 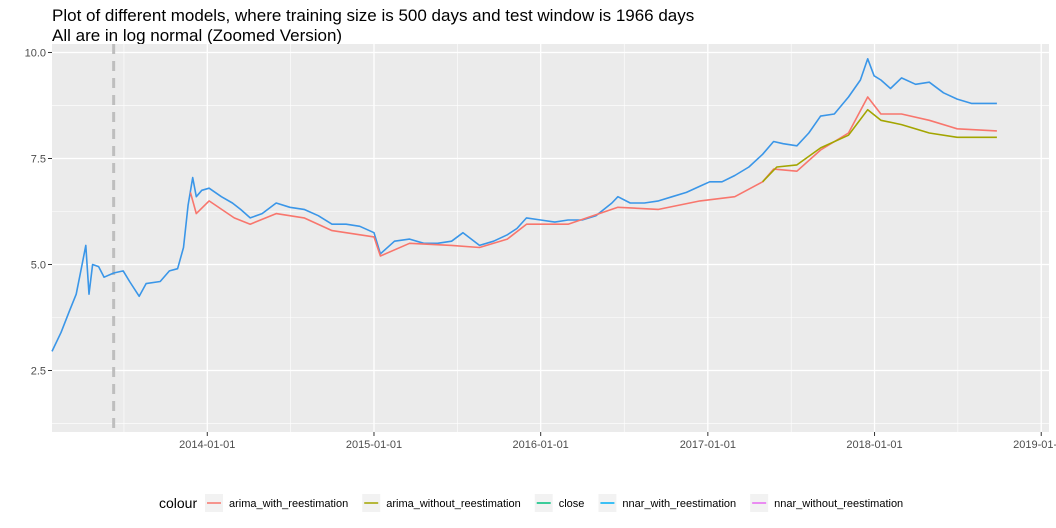 What do you see at coordinates (38, 266) in the screenshot?
I see `y-tick-label: 5.0` at bounding box center [38, 266].